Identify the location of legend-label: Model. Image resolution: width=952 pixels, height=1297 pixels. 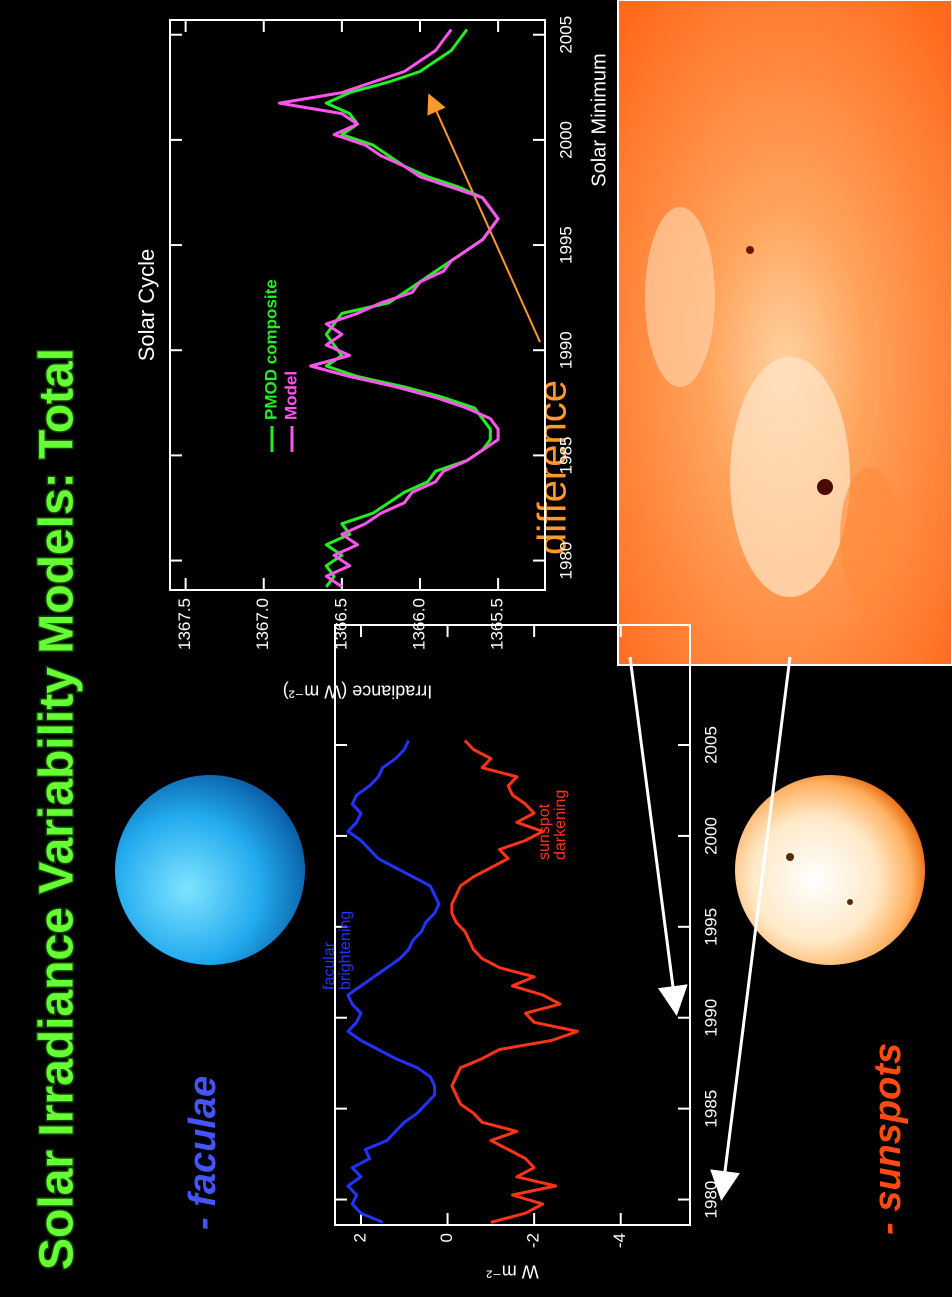
(290, 395).